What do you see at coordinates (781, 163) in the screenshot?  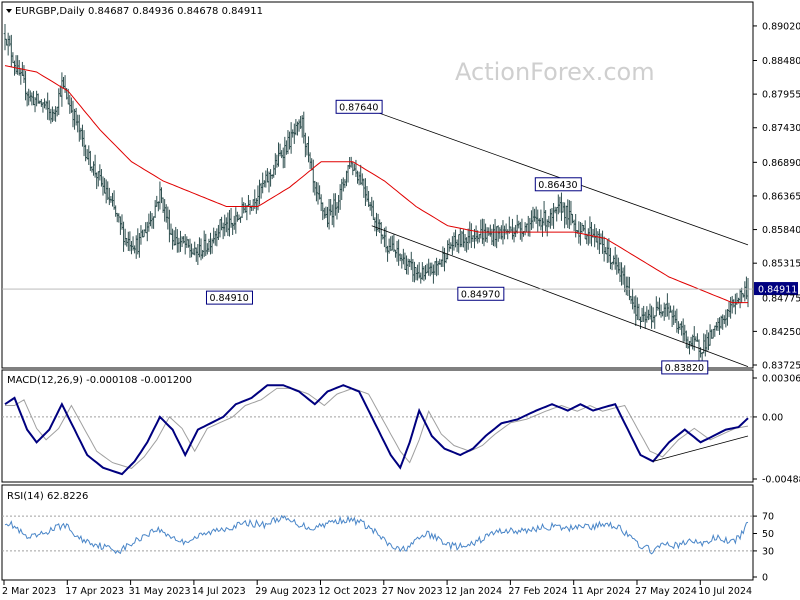 I see `price-ytick-label: 0.86890` at bounding box center [781, 163].